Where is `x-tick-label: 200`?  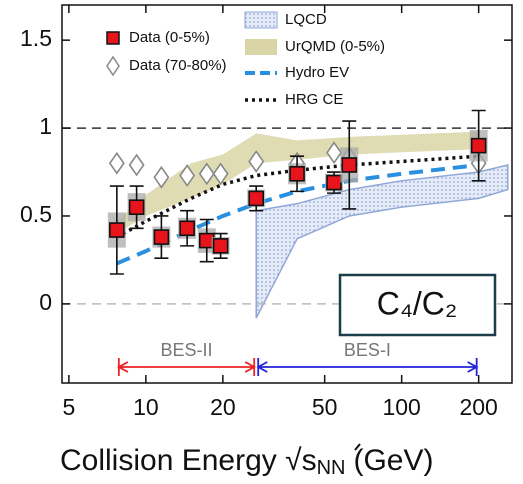
x-tick-label: 200 is located at coordinates (478, 407).